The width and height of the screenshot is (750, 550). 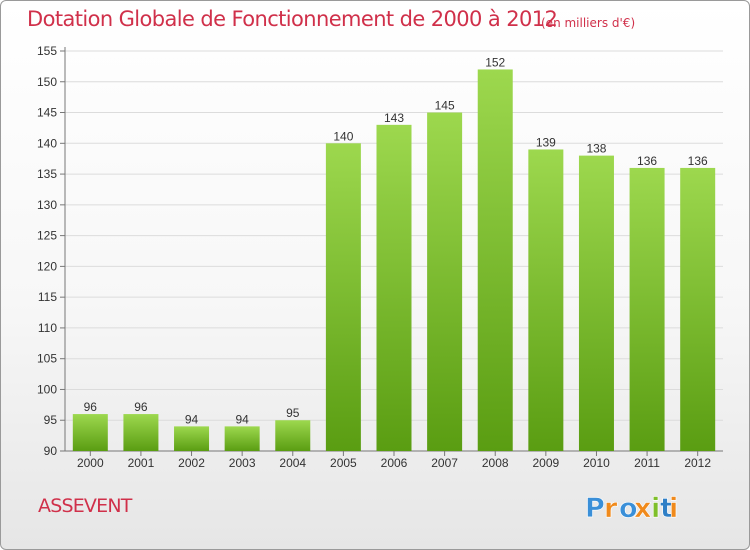 What do you see at coordinates (394, 463) in the screenshot?
I see `x-tick-label: 2006` at bounding box center [394, 463].